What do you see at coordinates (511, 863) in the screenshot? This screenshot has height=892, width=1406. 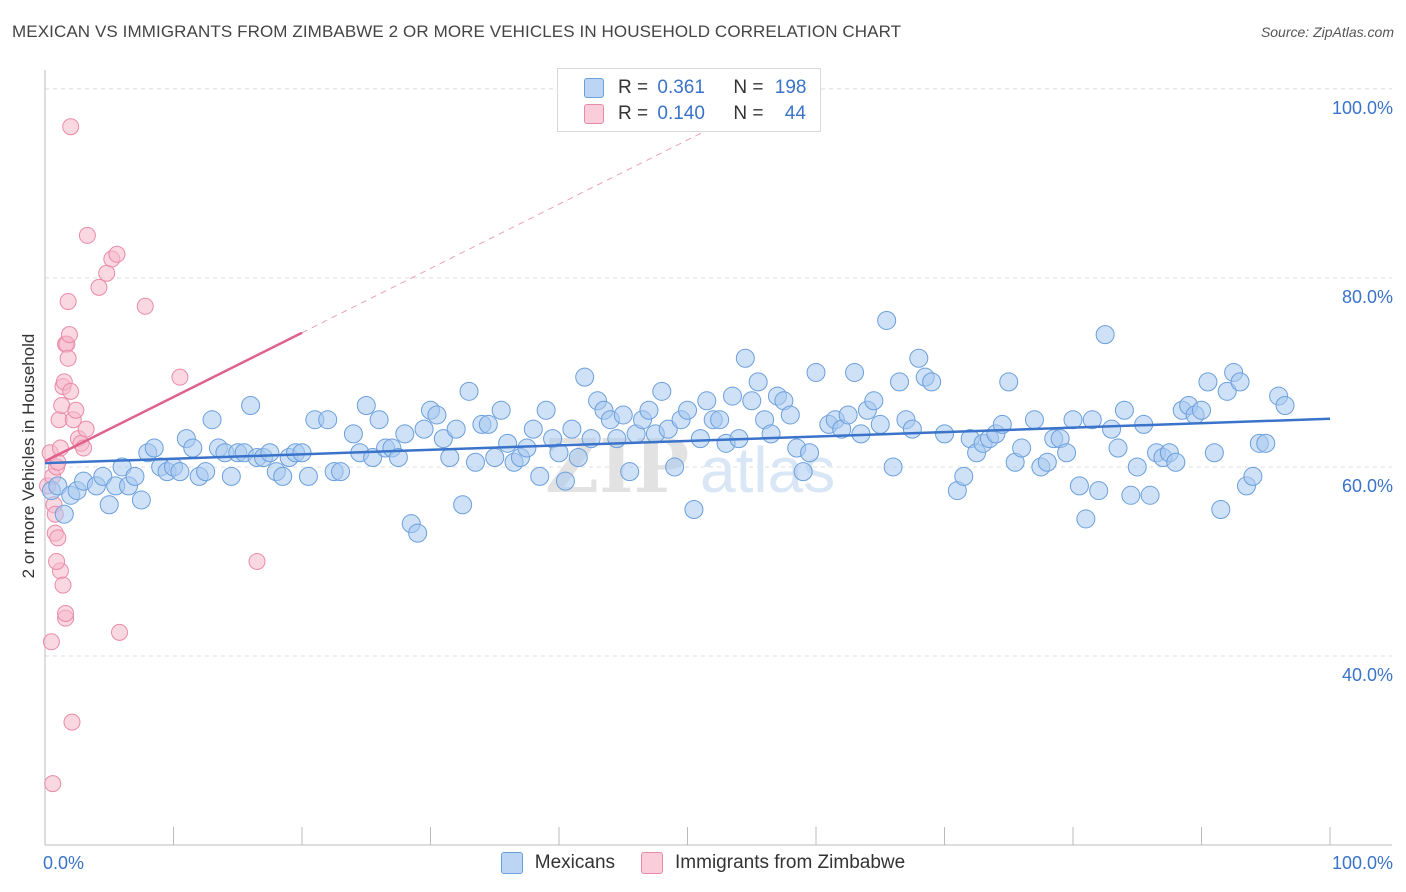 I see `mexicans-legend-swatch` at bounding box center [511, 863].